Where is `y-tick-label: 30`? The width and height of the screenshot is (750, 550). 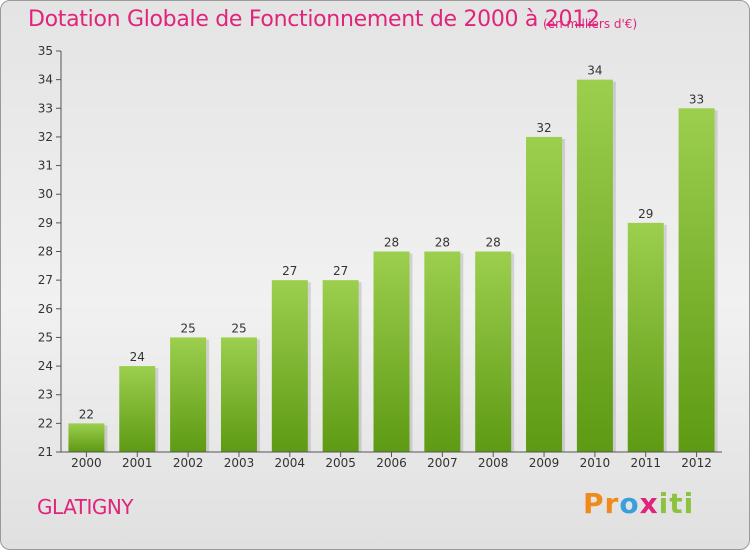 y-tick-label: 30 is located at coordinates (45, 194).